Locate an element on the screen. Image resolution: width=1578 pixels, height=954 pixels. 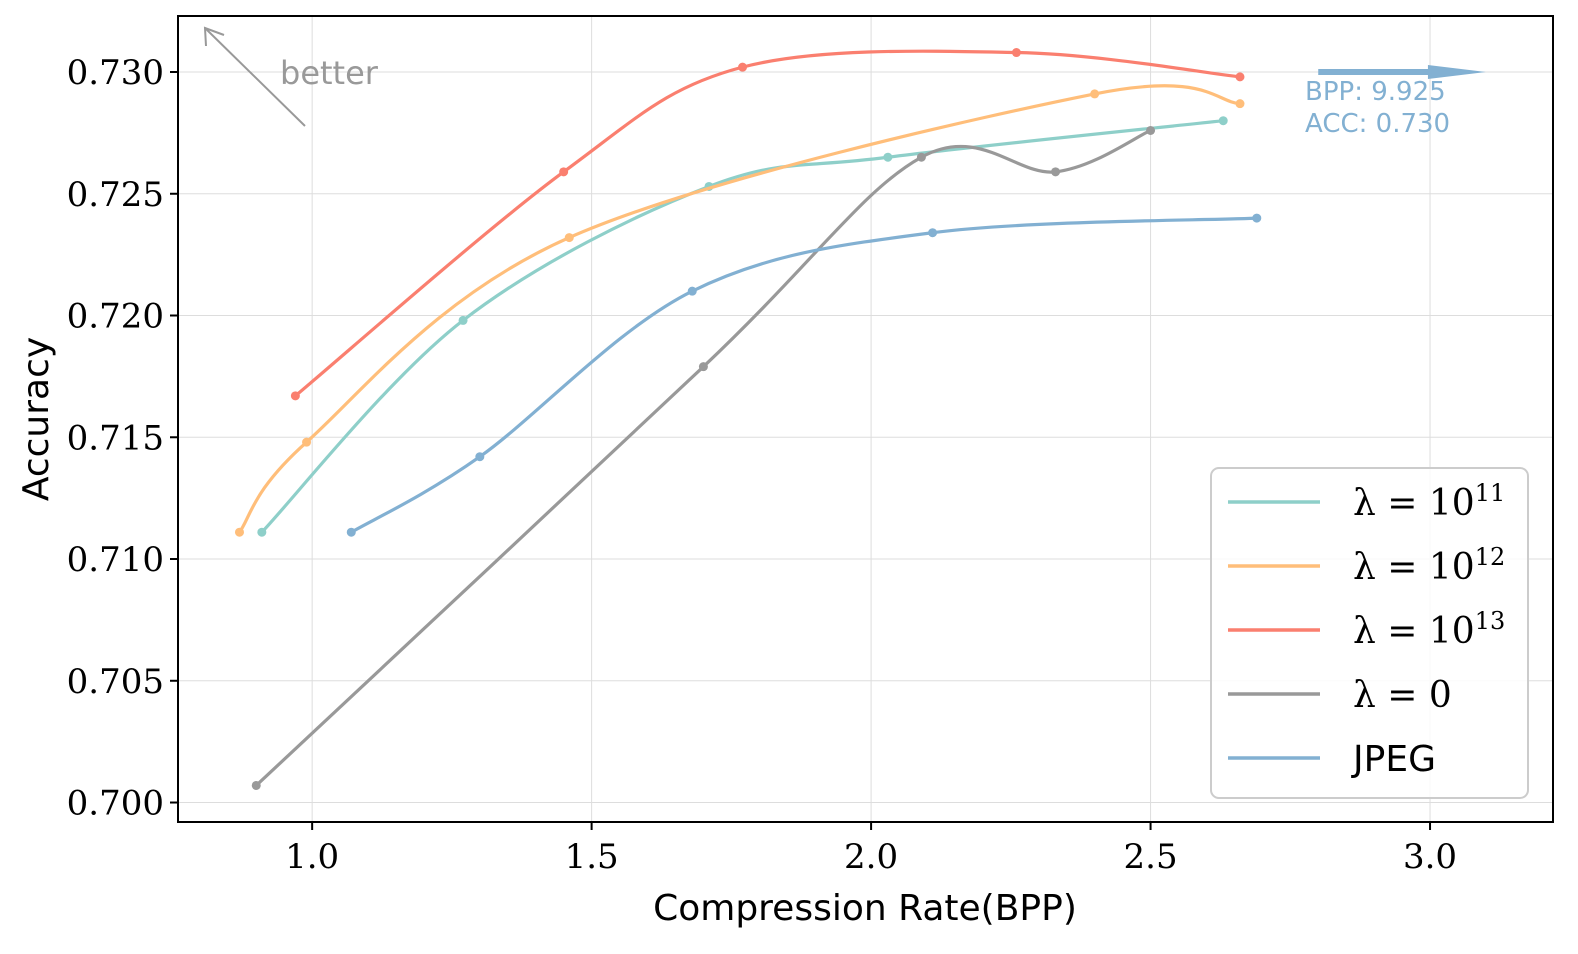
legend-label-main: λ = 0 is located at coordinates (1402, 695).